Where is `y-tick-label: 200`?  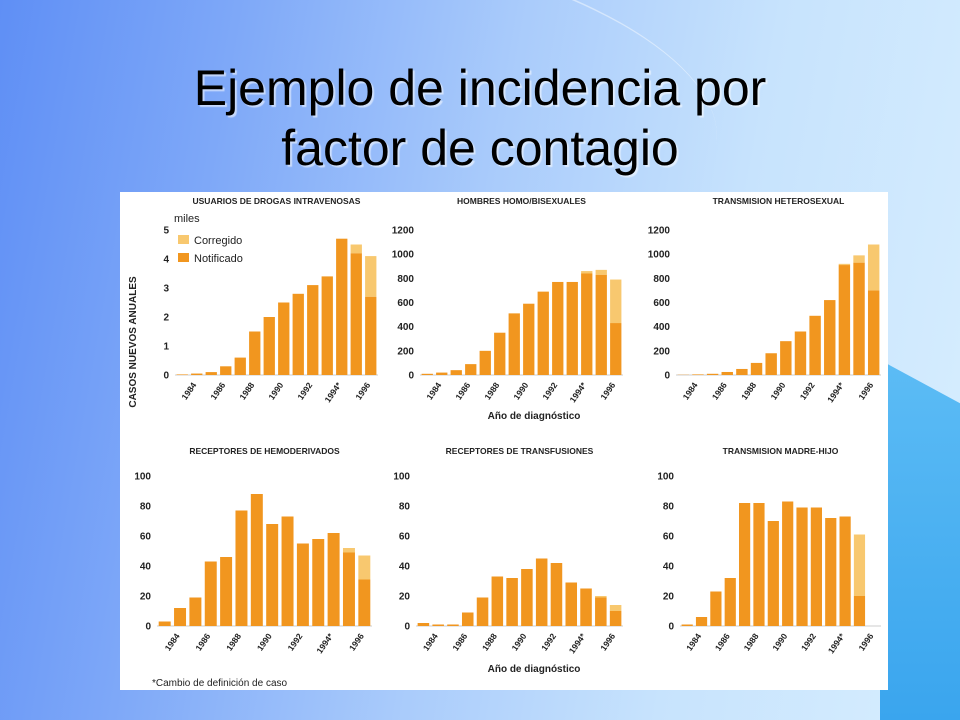
y-tick-label: 200 is located at coordinates (405, 351).